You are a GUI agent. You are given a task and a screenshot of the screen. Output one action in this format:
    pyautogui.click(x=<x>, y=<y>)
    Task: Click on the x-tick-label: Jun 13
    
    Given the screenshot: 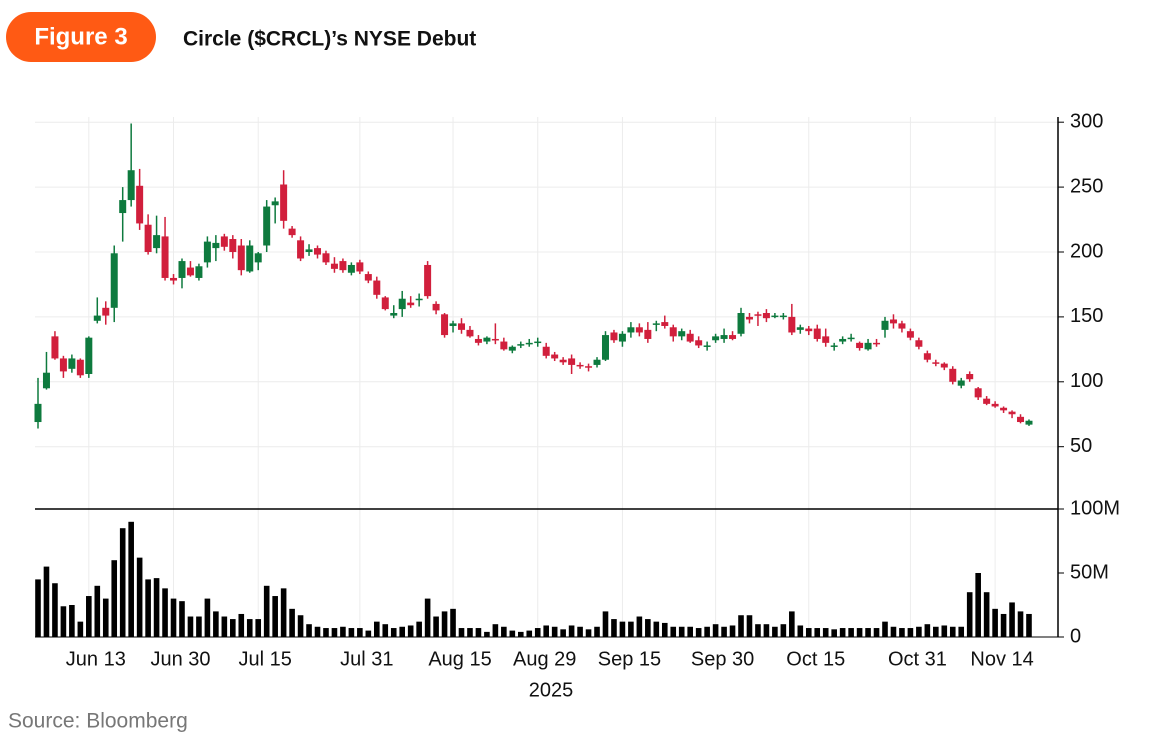 What is the action you would take?
    pyautogui.click(x=96, y=659)
    